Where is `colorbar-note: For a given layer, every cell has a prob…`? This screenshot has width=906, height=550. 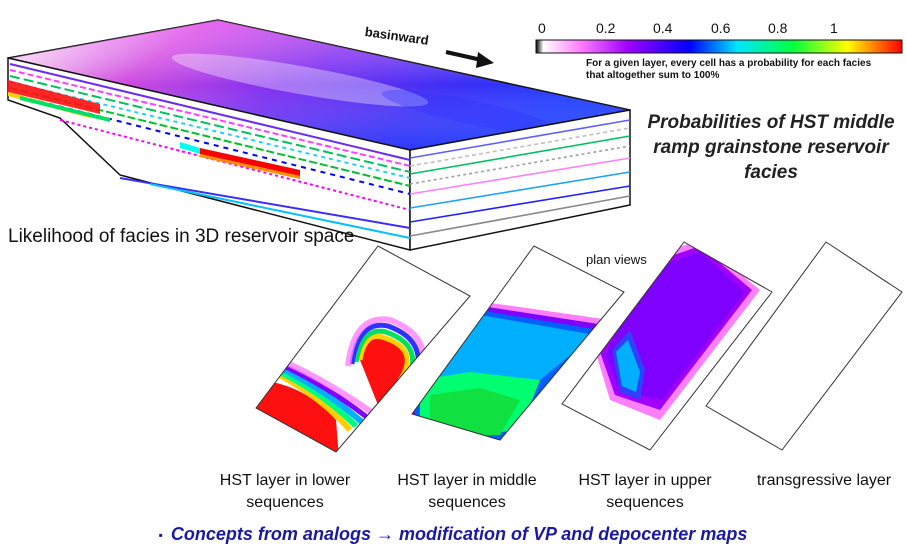 colorbar-note: For a given layer, every cell has a prob… is located at coordinates (729, 69).